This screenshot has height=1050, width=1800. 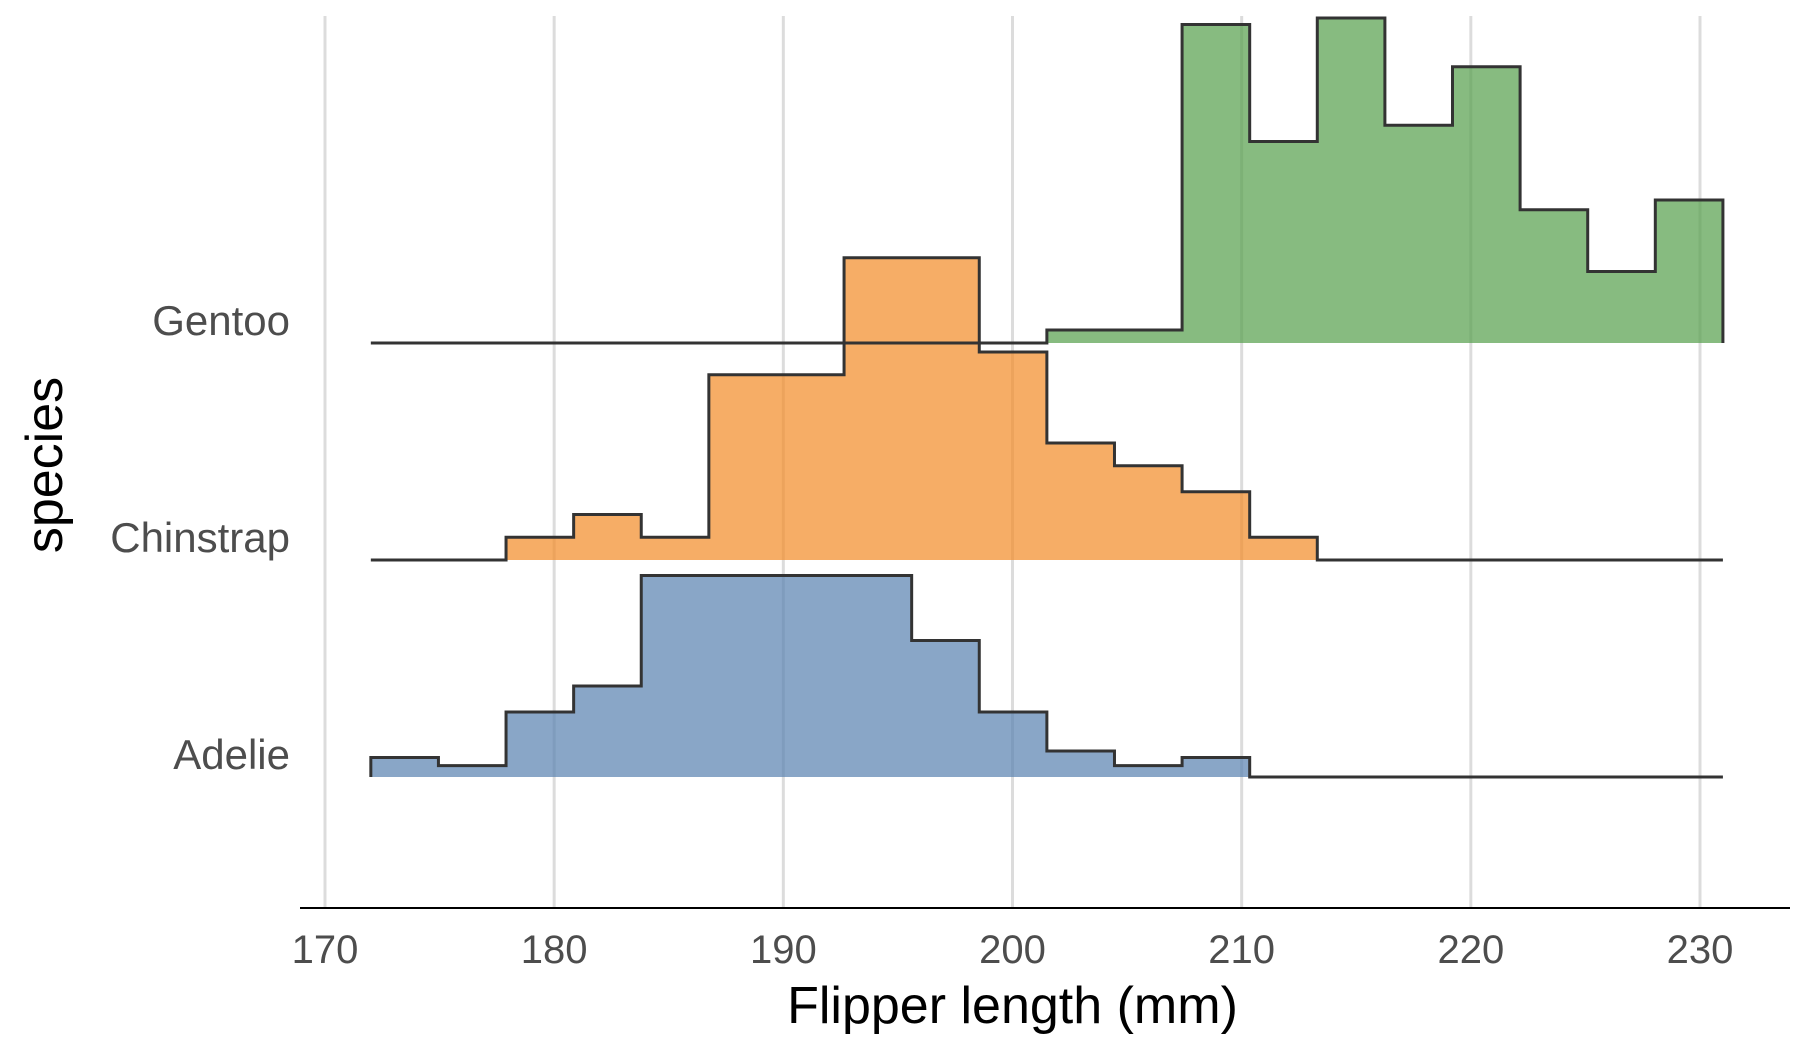 I want to click on x-tick-label: 230, so click(x=1700, y=950).